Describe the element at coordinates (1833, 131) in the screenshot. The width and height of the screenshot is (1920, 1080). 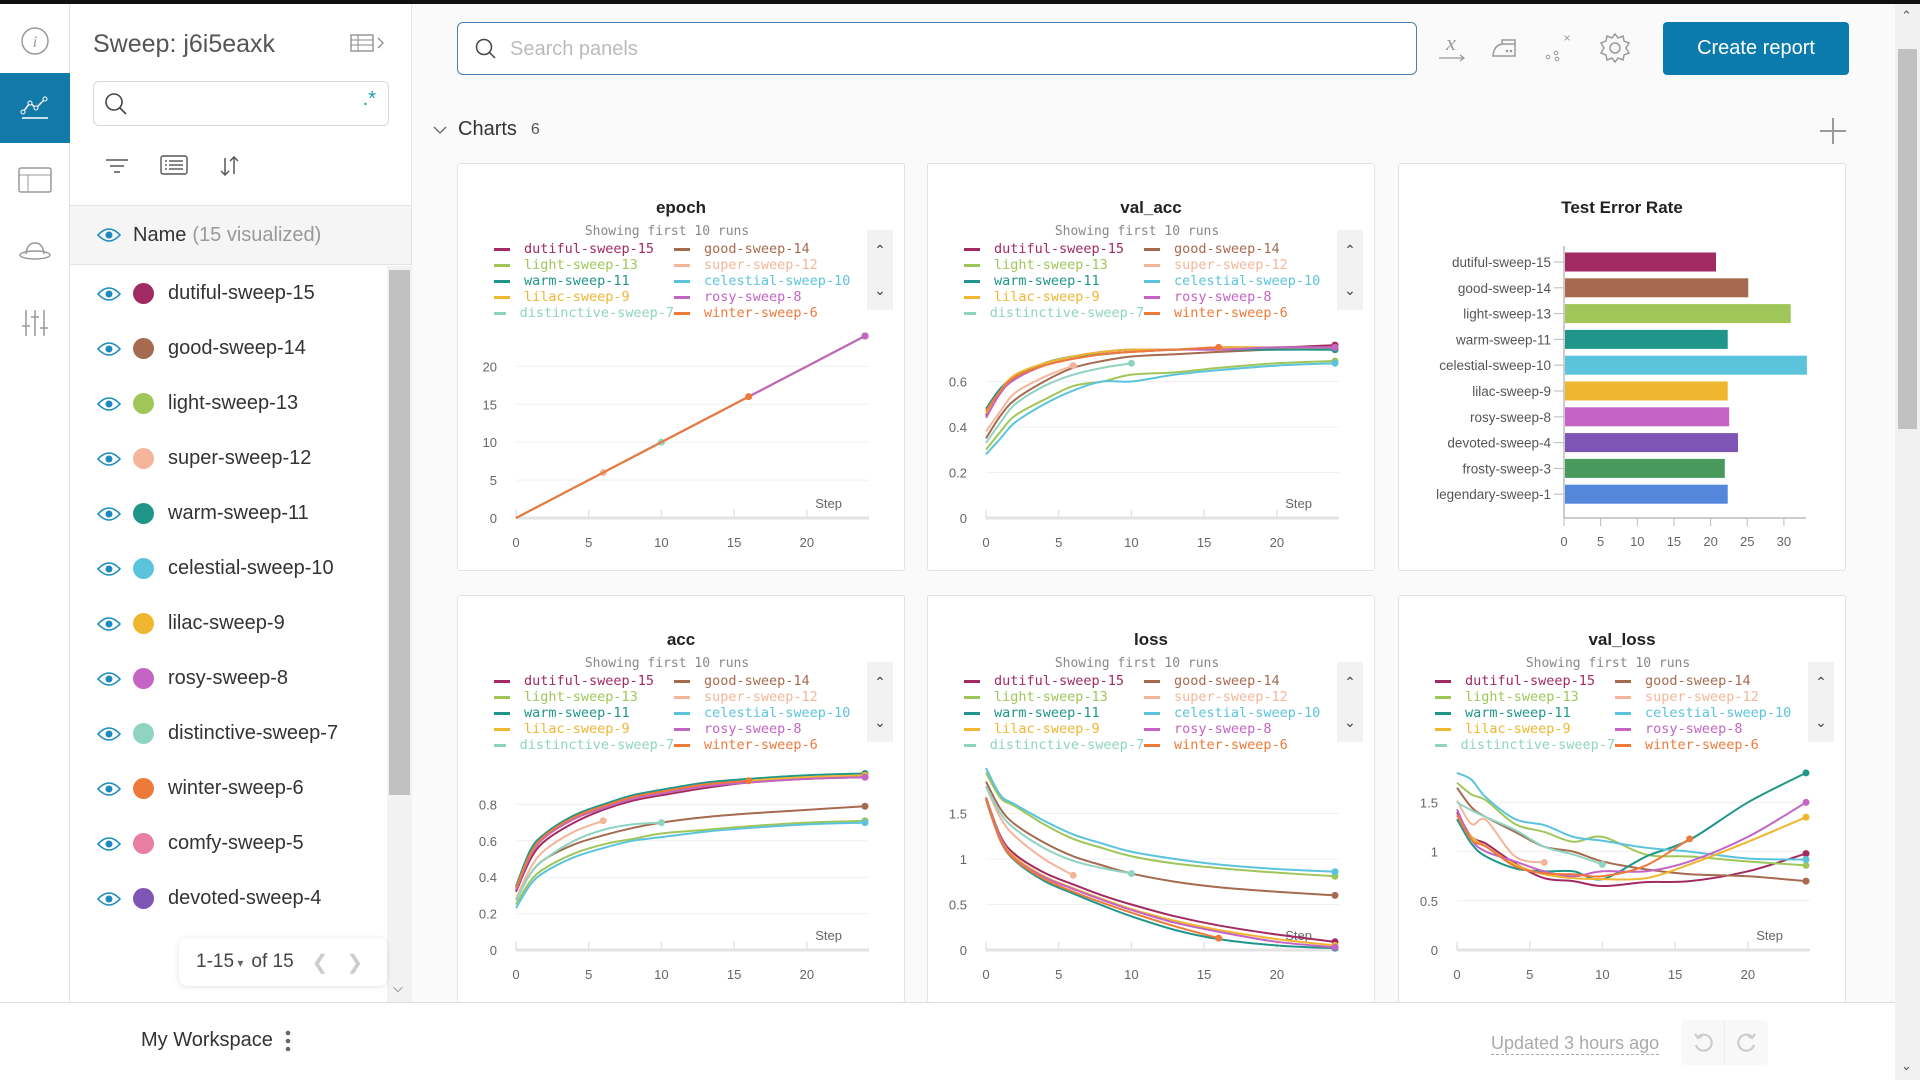
I see `add-panel-icon` at that location.